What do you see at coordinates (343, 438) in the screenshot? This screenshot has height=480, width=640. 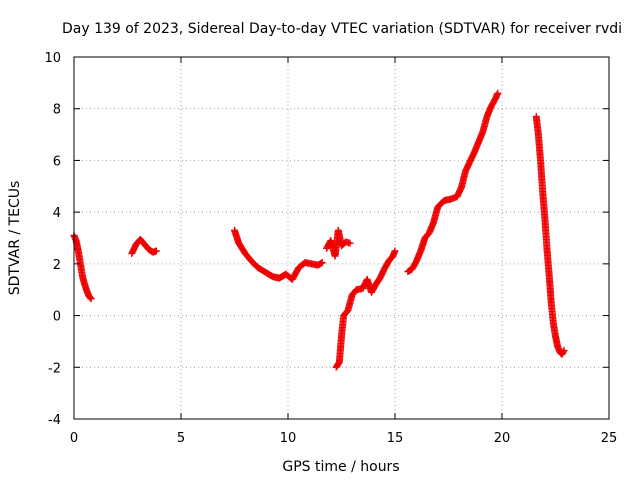 I see `x-tick-labels: 0 5 10 15 20 25` at bounding box center [343, 438].